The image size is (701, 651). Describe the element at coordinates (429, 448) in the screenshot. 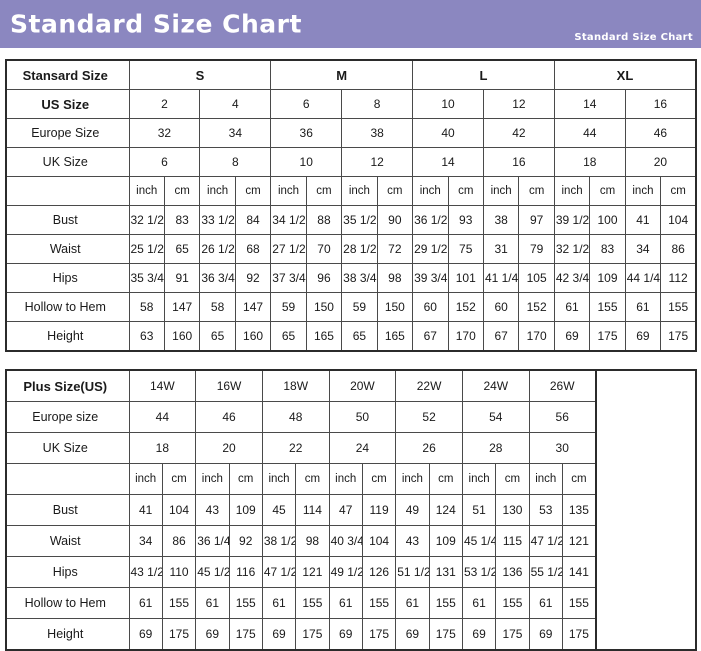

I see `size-value: 26` at that location.